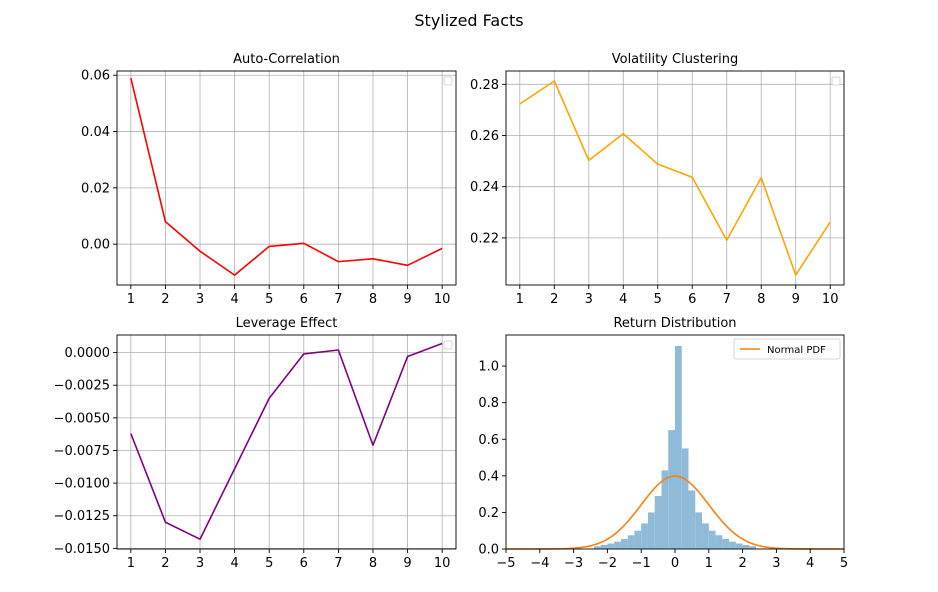 This screenshot has width=938, height=592. Describe the element at coordinates (82, 484) in the screenshot. I see `y-tick-label: −0.0100` at that location.